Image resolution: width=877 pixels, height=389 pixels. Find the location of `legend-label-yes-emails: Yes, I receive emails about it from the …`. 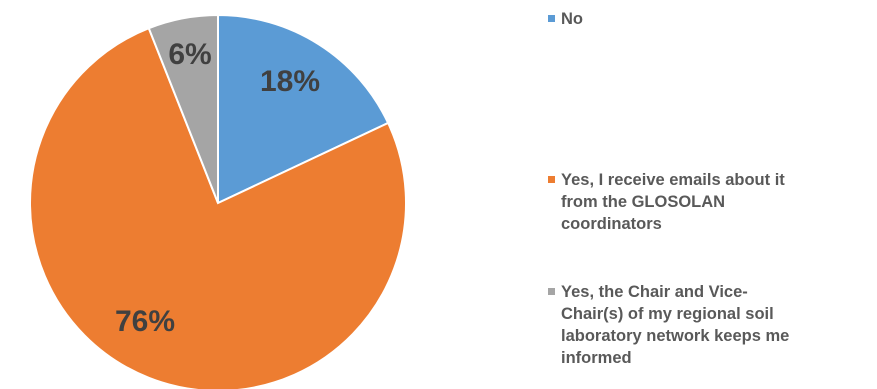

legend-label-yes-emails: Yes, I receive emails about it from the … is located at coordinates (673, 202).